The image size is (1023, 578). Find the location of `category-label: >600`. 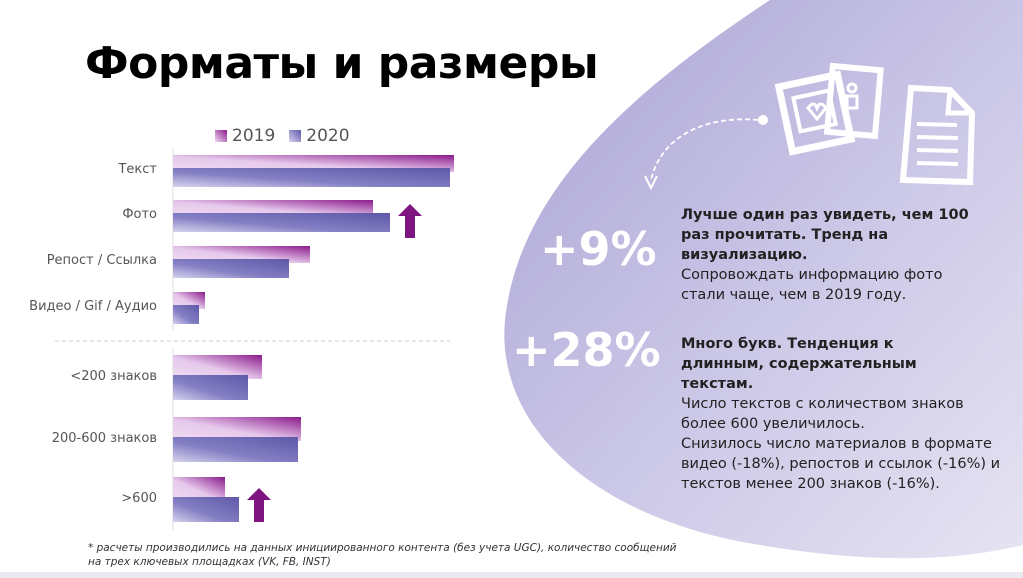

category-label: >600 is located at coordinates (139, 498).